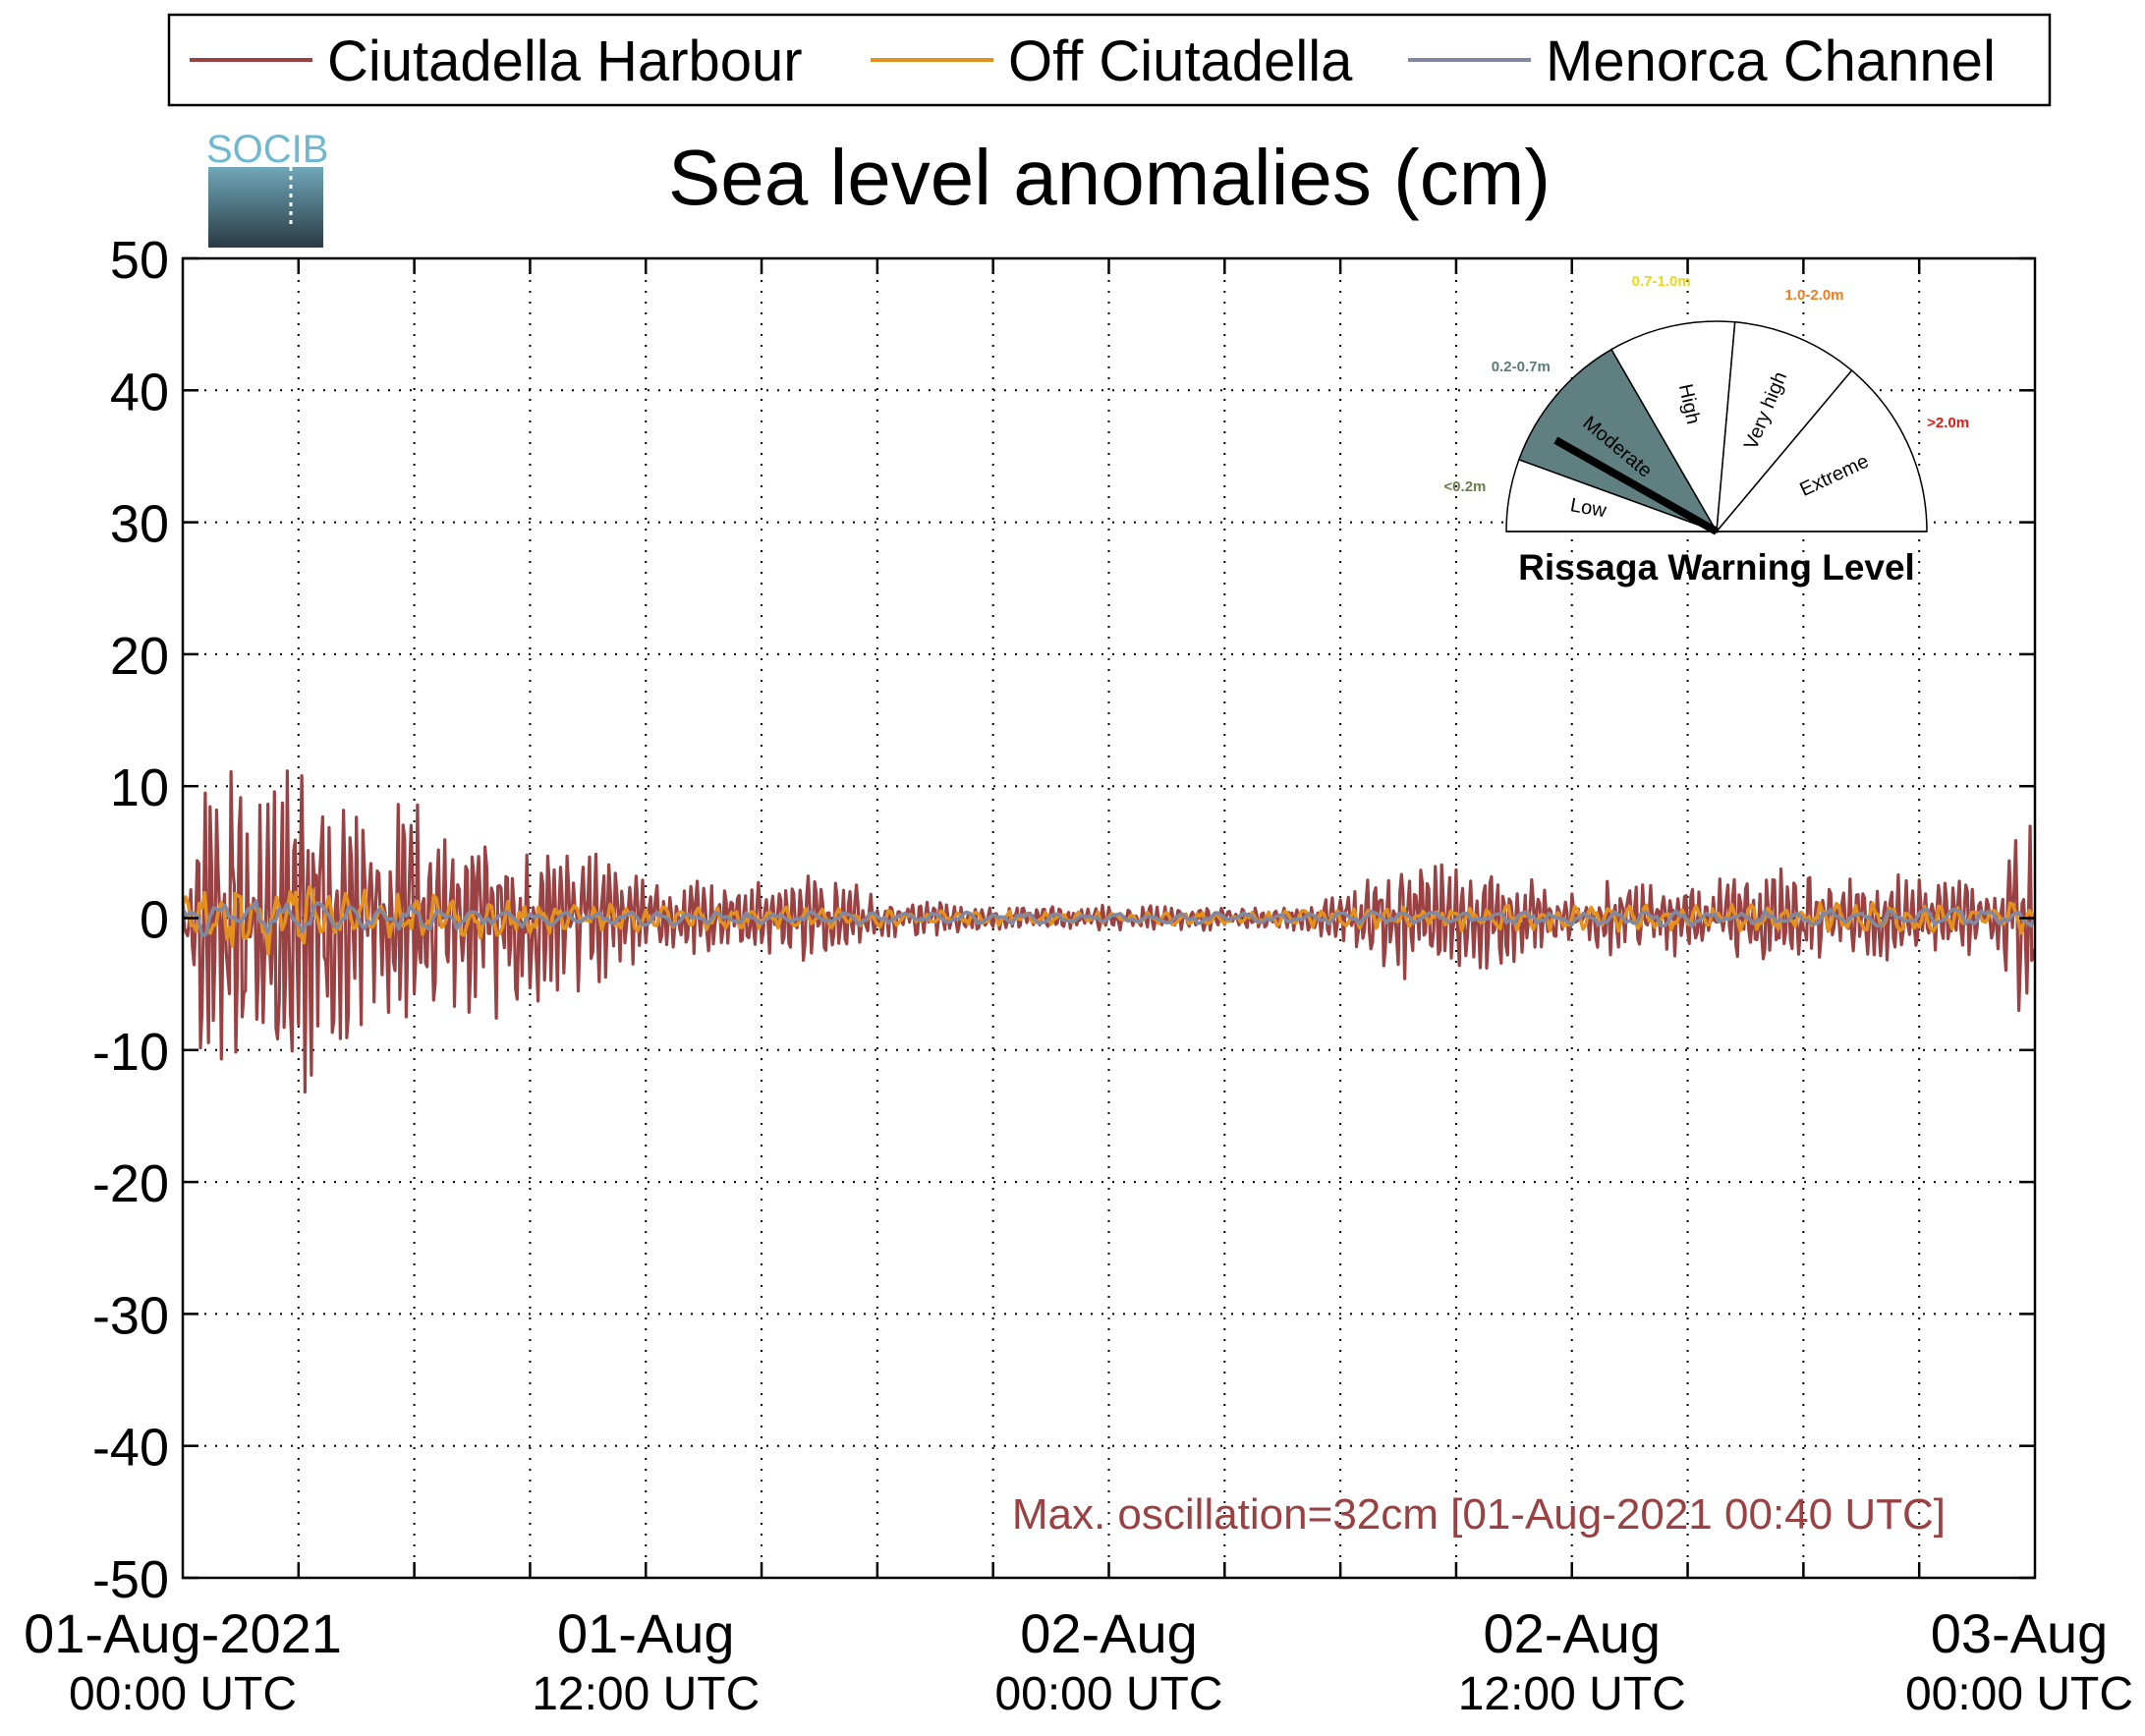  Describe the element at coordinates (130, 1183) in the screenshot. I see `y-tick-label: -20` at that location.